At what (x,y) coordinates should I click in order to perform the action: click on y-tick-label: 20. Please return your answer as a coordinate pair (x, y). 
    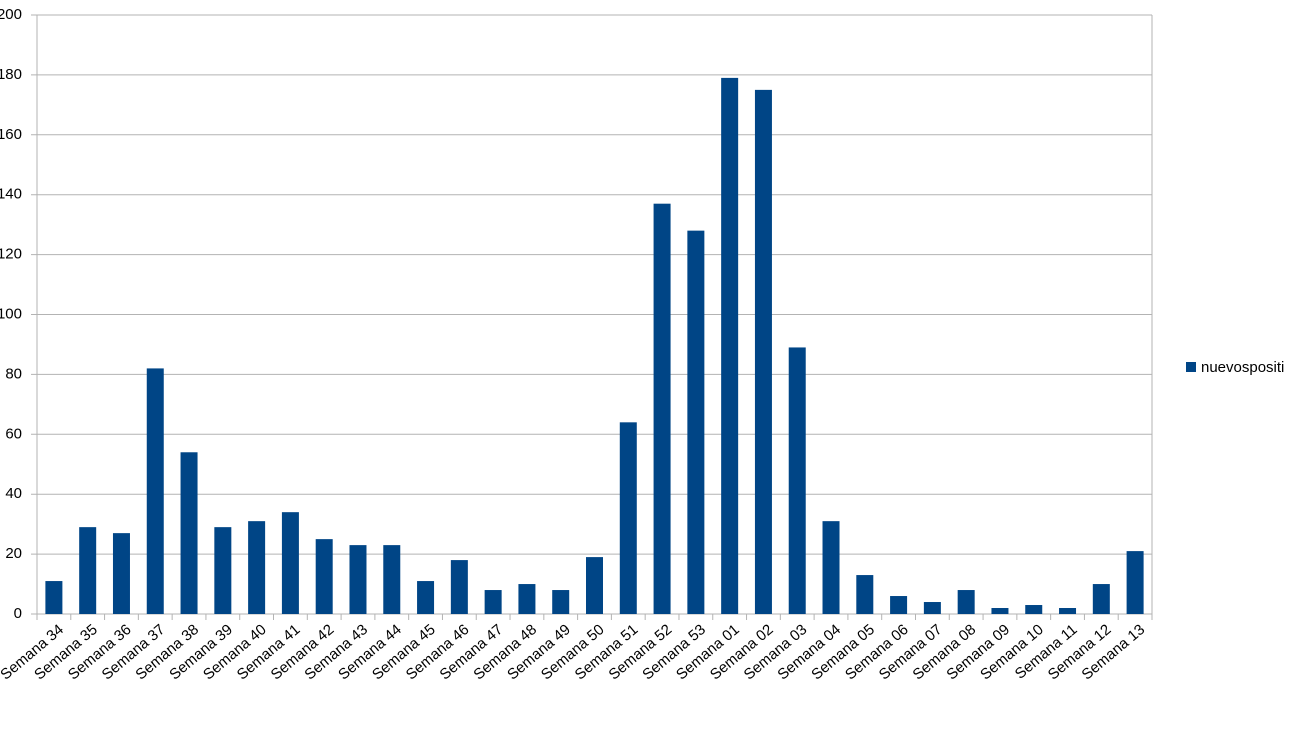
    Looking at the image, I should click on (13, 553).